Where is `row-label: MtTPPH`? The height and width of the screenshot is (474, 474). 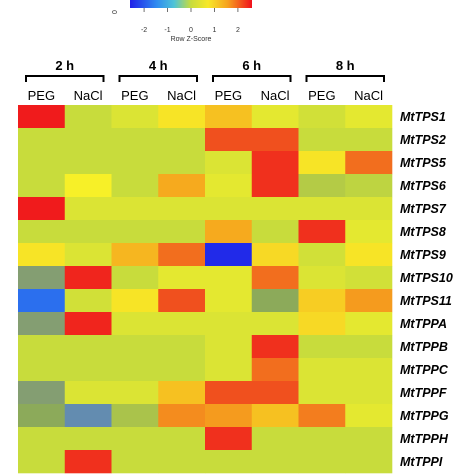 row-label: MtTPPH is located at coordinates (424, 439).